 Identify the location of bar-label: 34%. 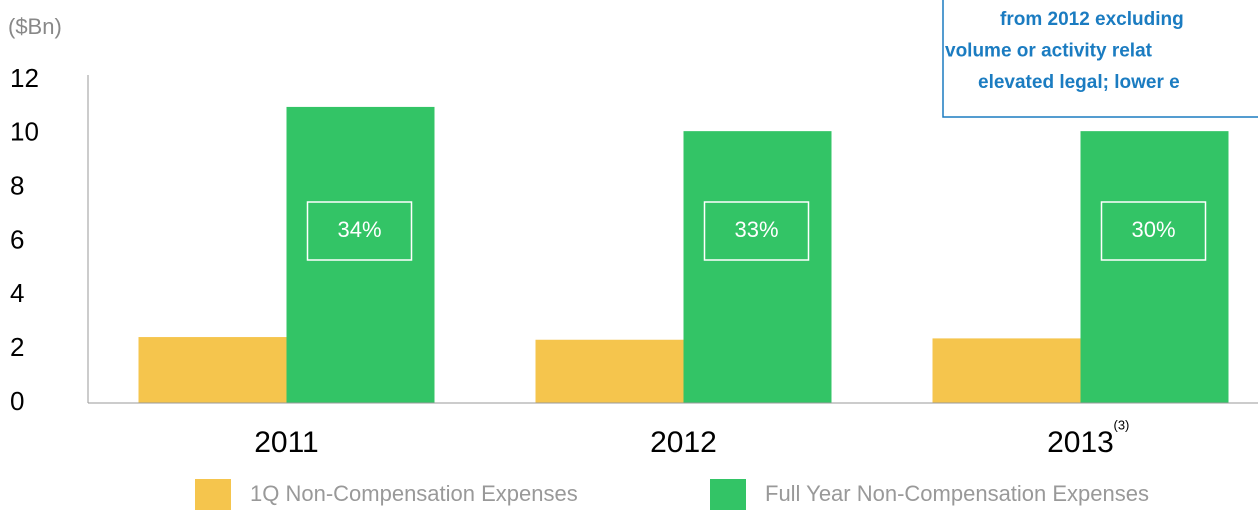
(359, 229).